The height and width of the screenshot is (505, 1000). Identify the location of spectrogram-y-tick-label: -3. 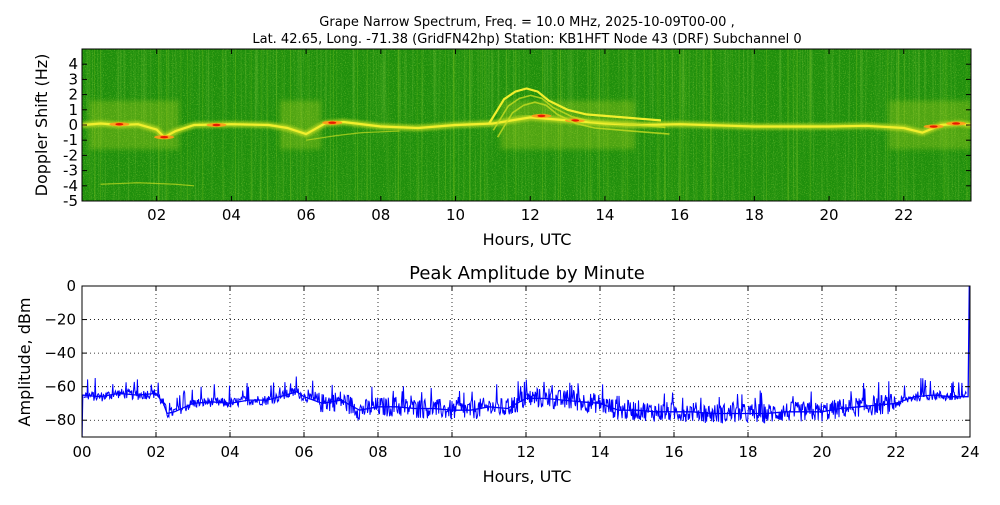
(70, 171).